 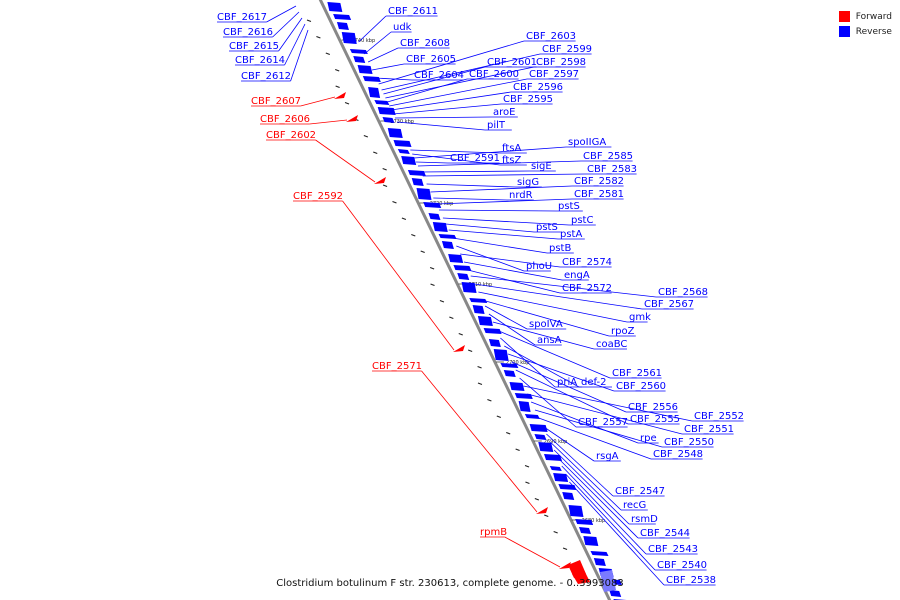 What do you see at coordinates (608, 156) in the screenshot?
I see `reverse-gene-label: CBF_2585` at bounding box center [608, 156].